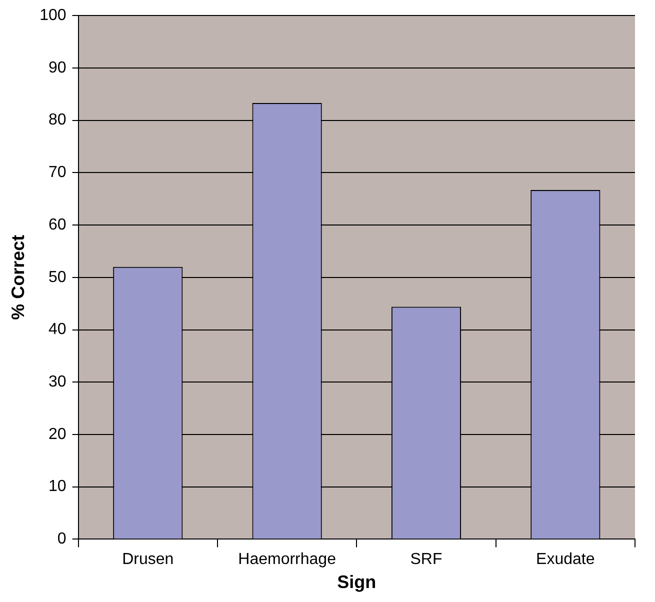 This screenshot has height=602, width=655. I want to click on y-tick-label: 0, so click(61, 539).